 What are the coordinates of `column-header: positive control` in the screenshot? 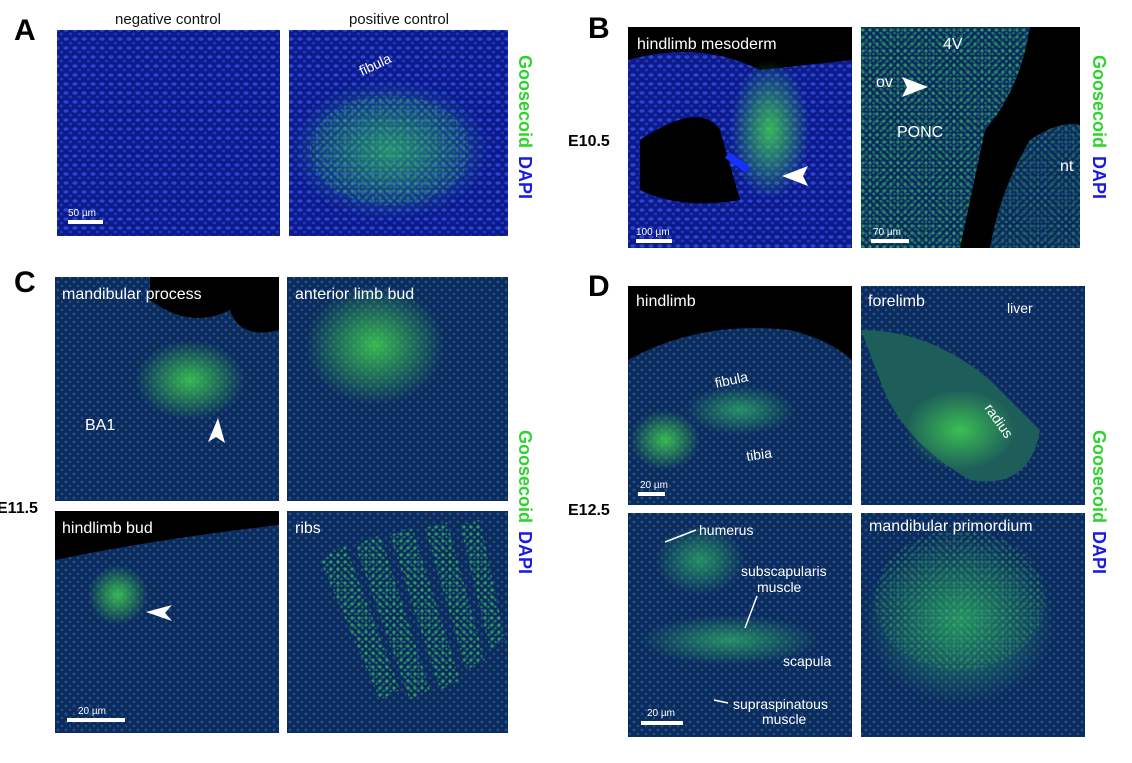 It's located at (399, 19).